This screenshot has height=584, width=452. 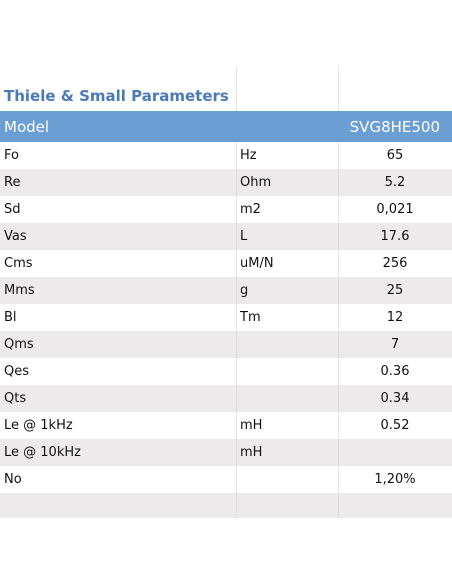 What do you see at coordinates (250, 209) in the screenshot?
I see `param-unit: m2` at bounding box center [250, 209].